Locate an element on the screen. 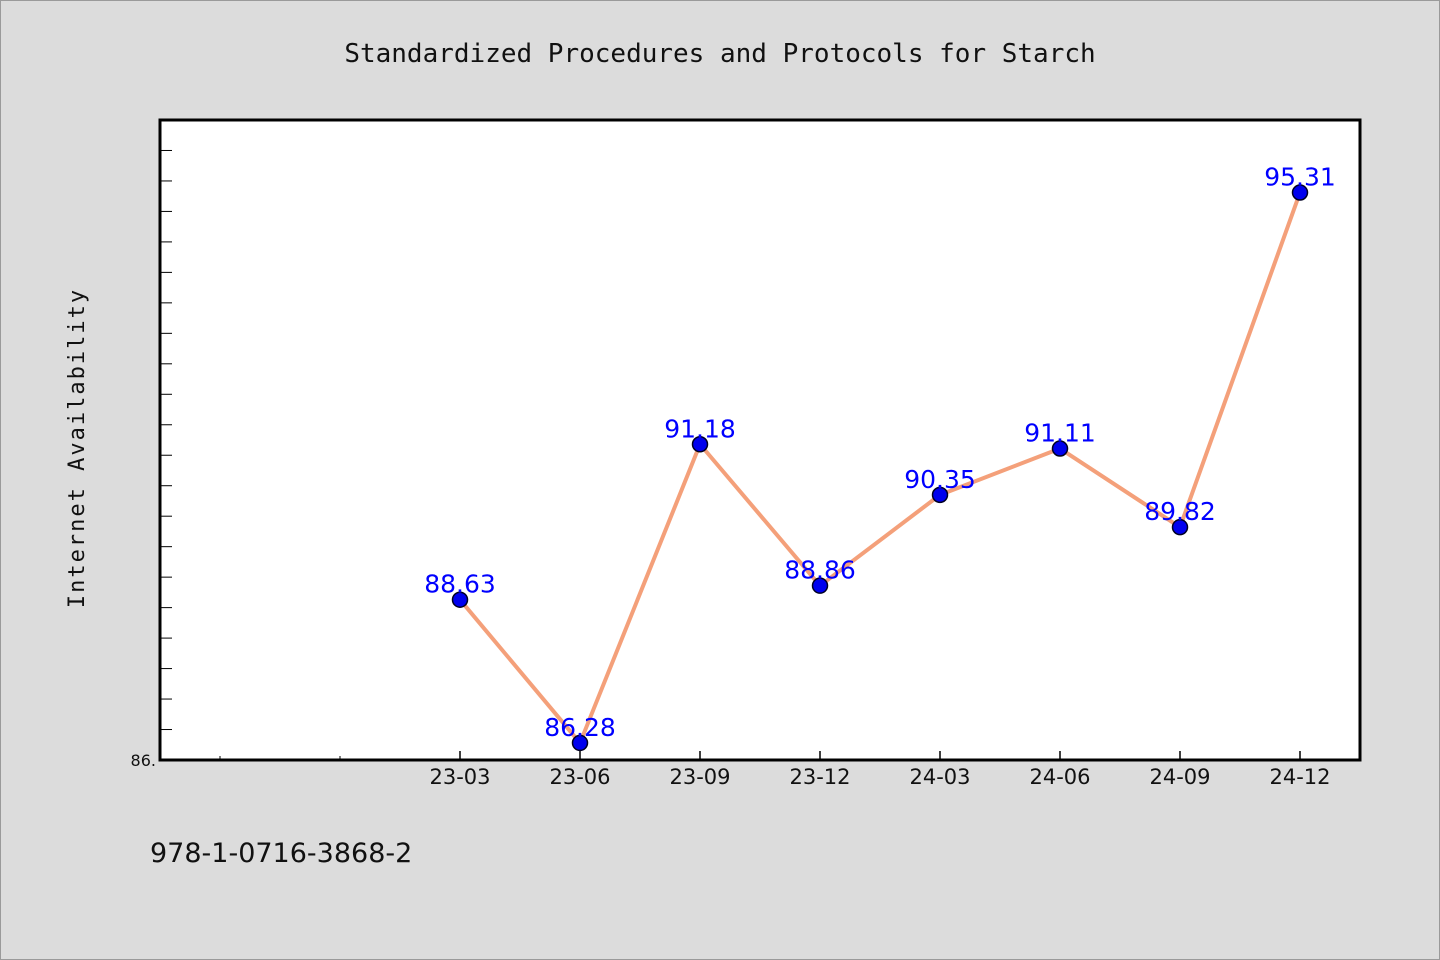  data-label: 91.18 is located at coordinates (700, 428).